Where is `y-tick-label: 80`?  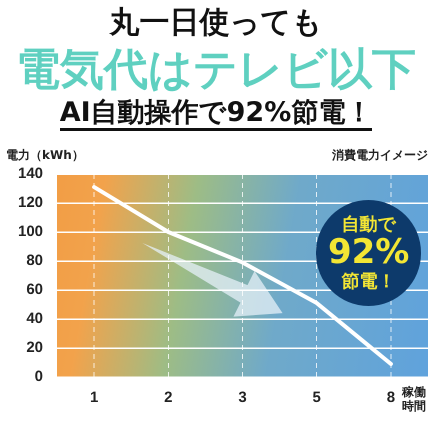 y-tick-label: 80 is located at coordinates (35, 261).